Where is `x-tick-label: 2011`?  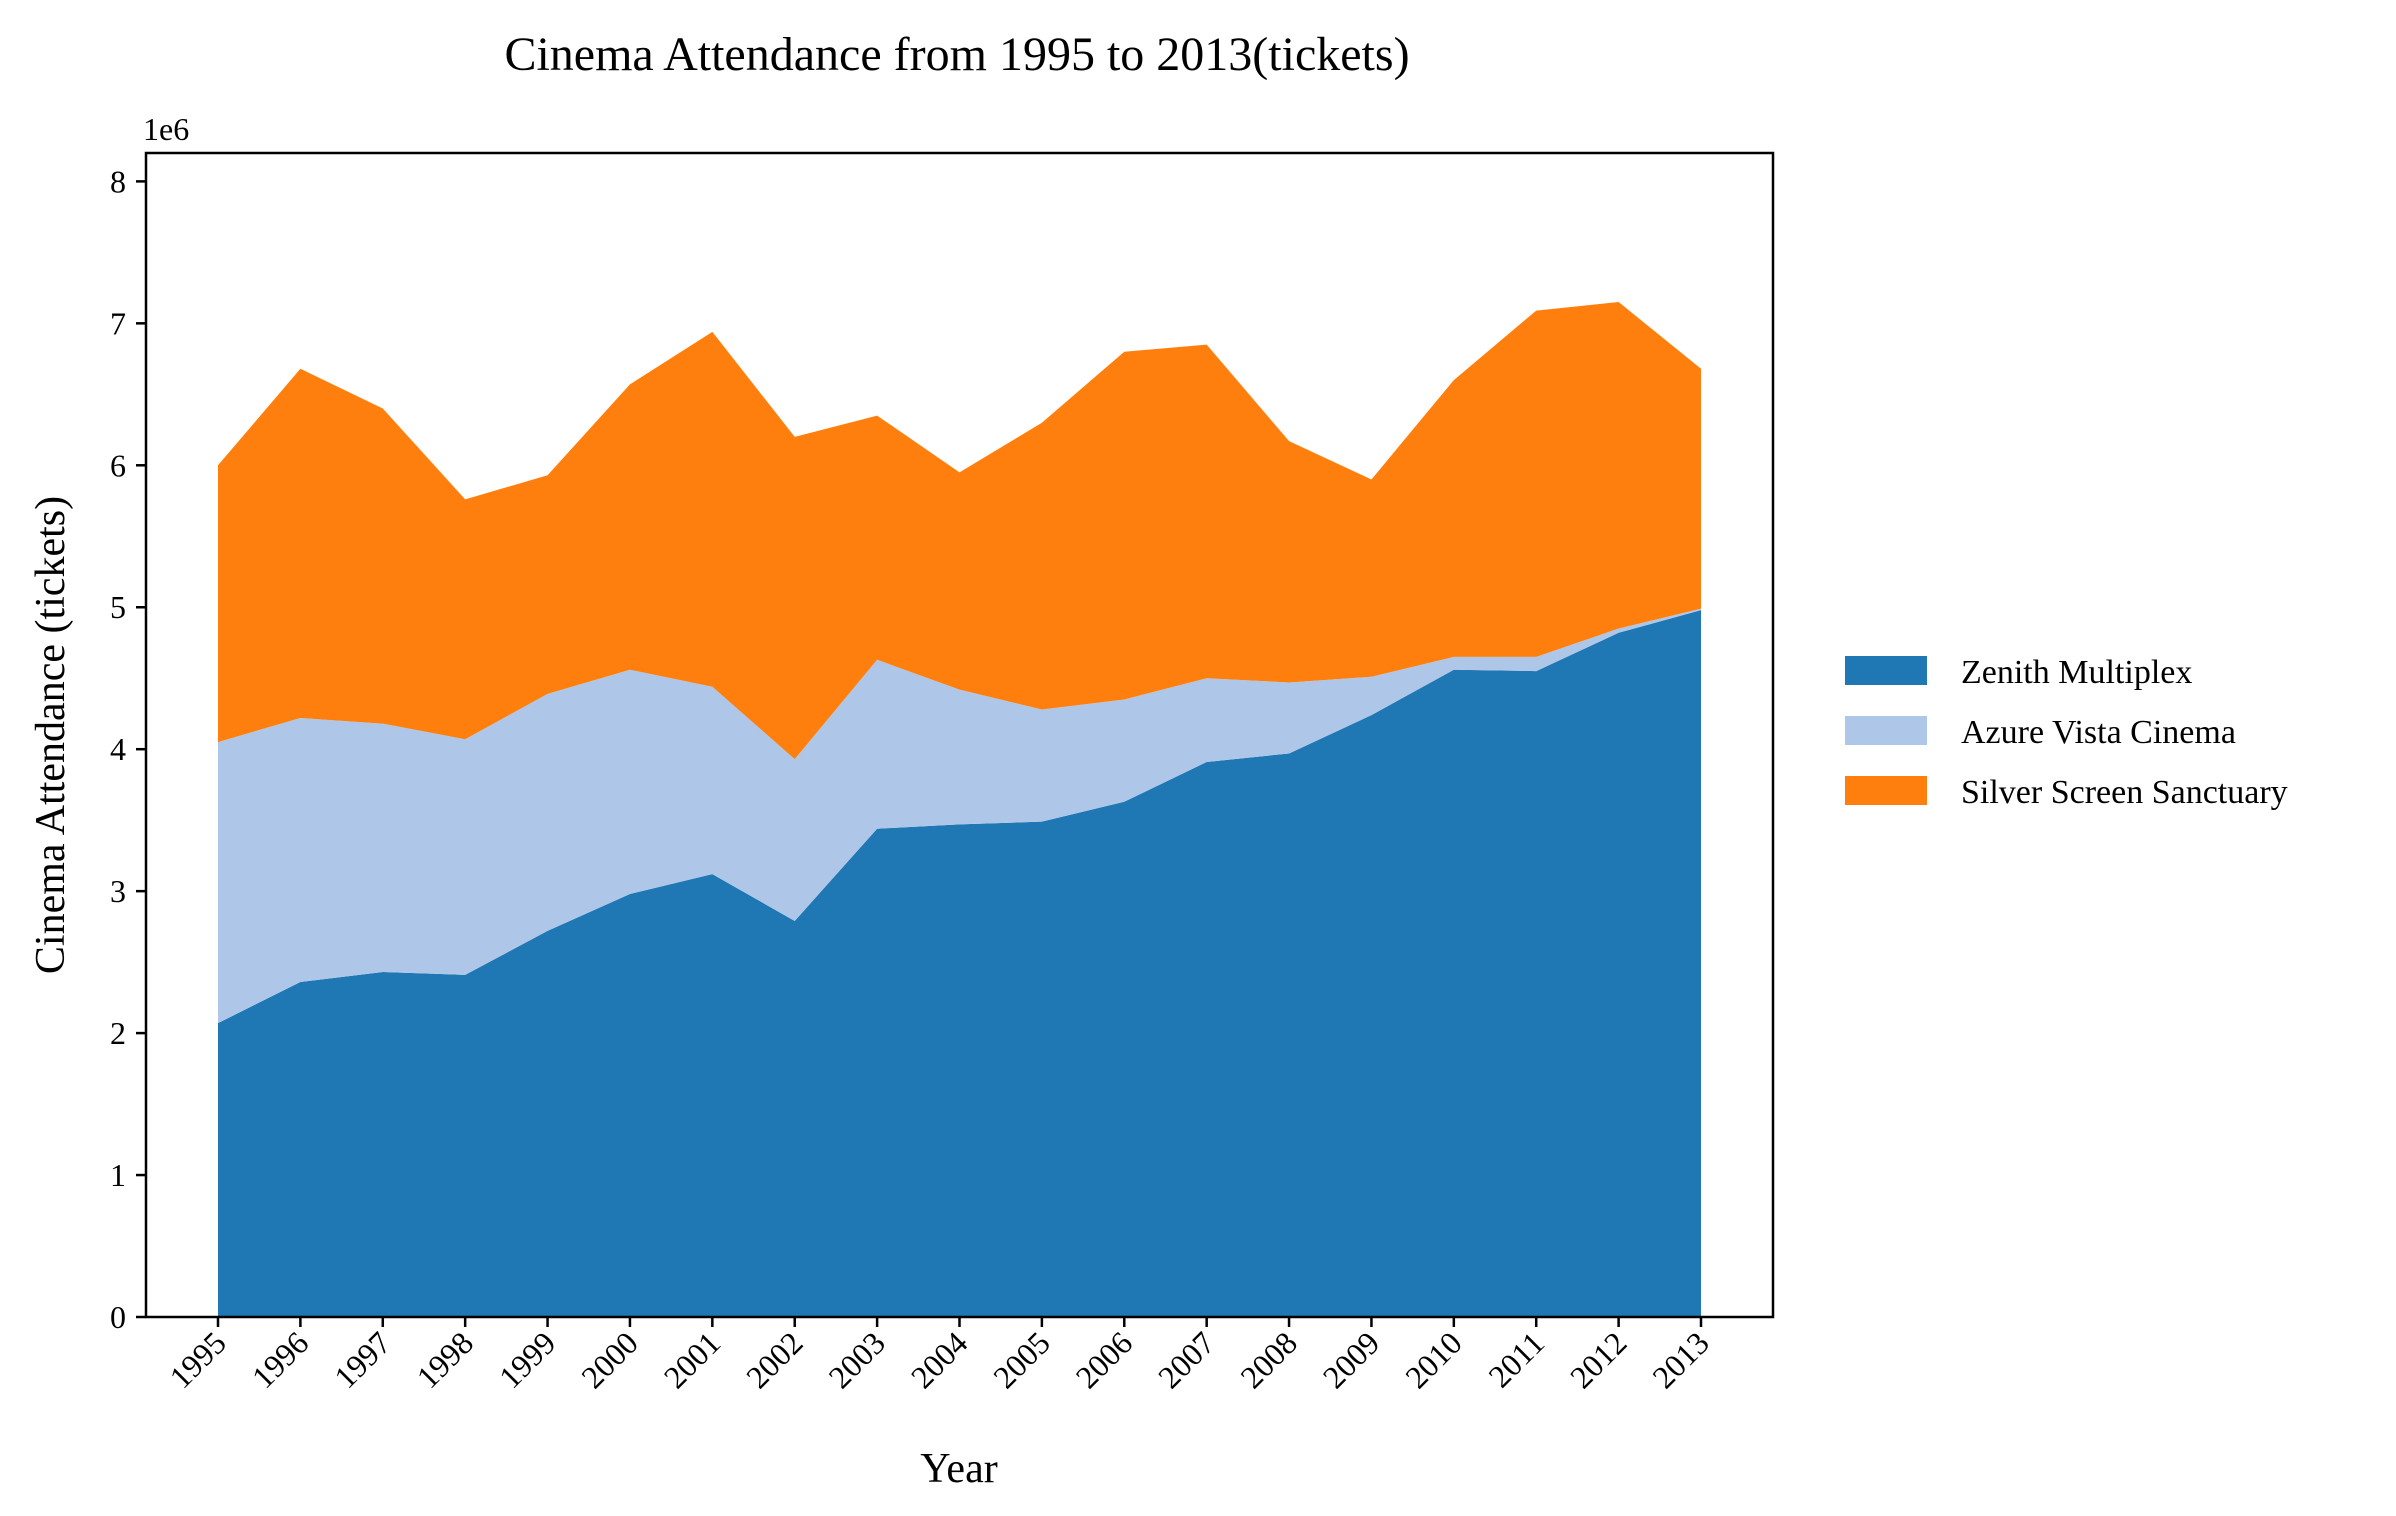
x-tick-label: 2011 is located at coordinates (1516, 1359).